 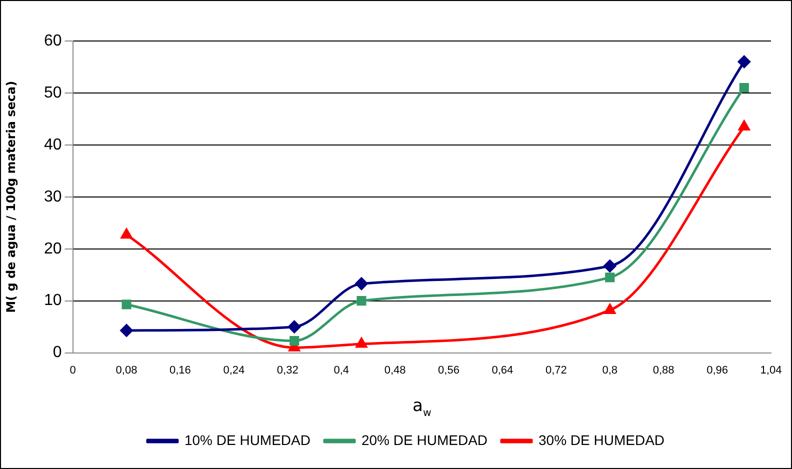 What do you see at coordinates (717, 370) in the screenshot?
I see `x-tick-label: 0,96` at bounding box center [717, 370].